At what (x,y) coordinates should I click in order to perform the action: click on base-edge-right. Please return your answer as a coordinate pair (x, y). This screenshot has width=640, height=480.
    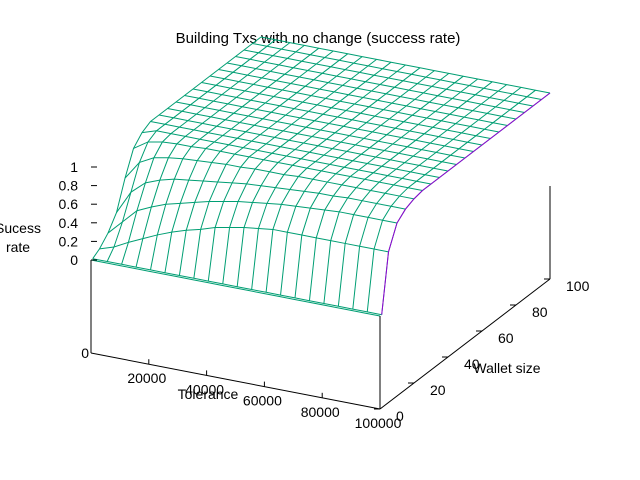
    Looking at the image, I should click on (465, 344).